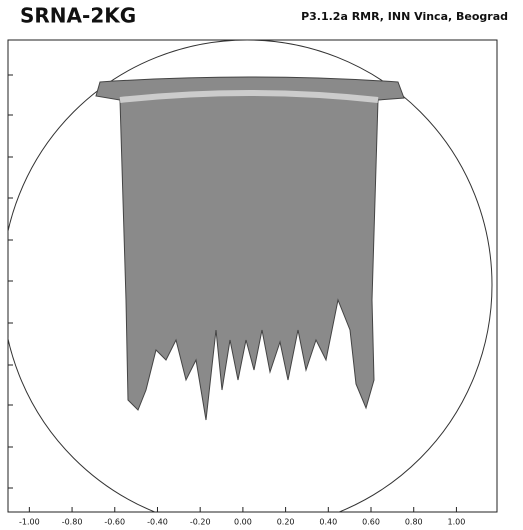 This screenshot has height=530, width=523. Describe the element at coordinates (286, 522) in the screenshot. I see `x-tick-label: 0.20` at that location.